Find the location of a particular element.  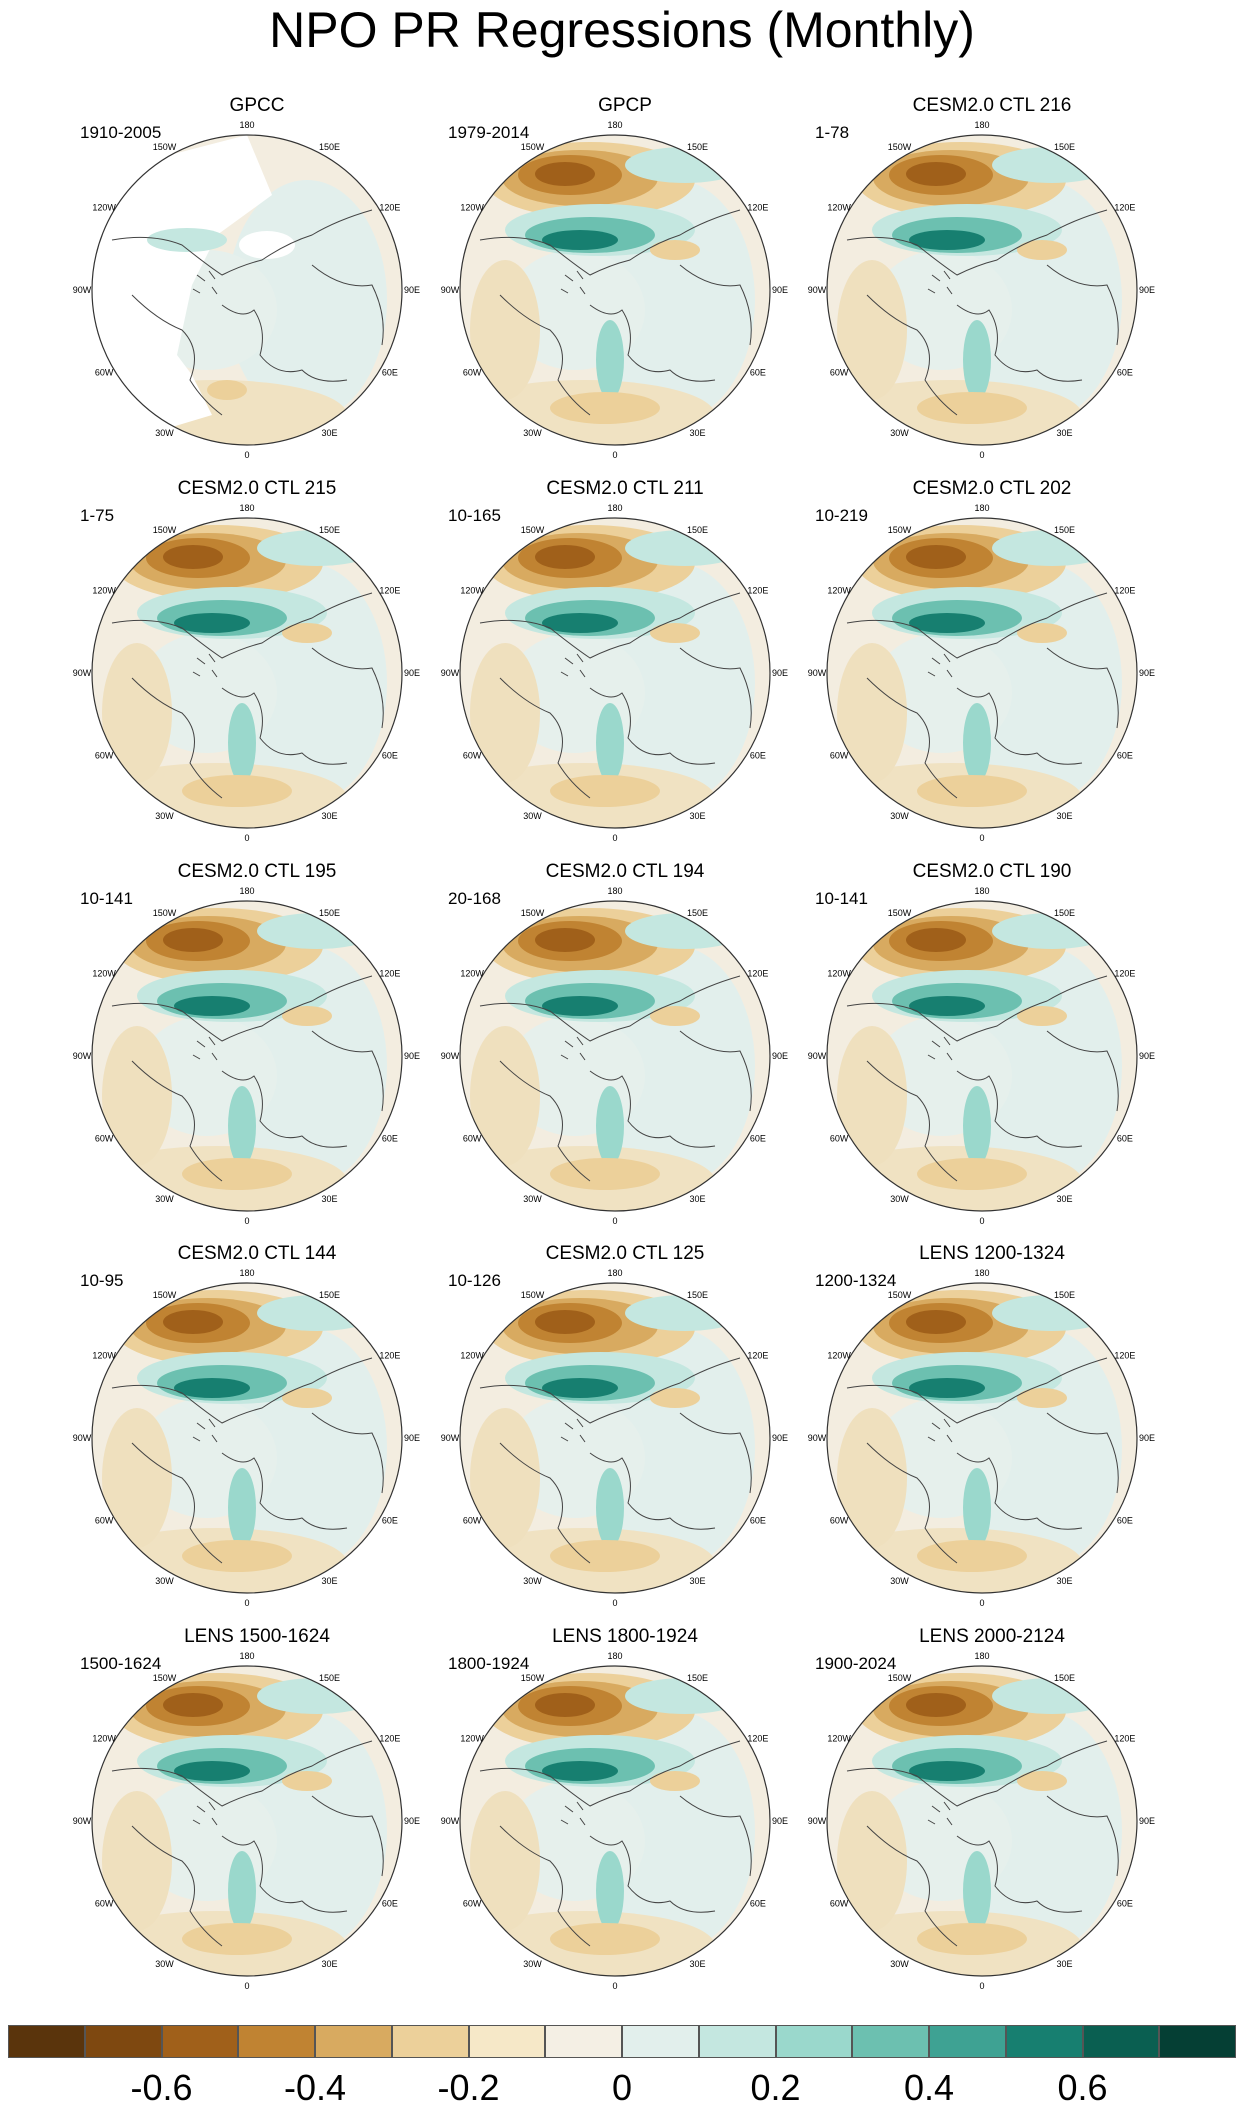

panel-title: CESM2.0 CTL 211 is located at coordinates (625, 488).